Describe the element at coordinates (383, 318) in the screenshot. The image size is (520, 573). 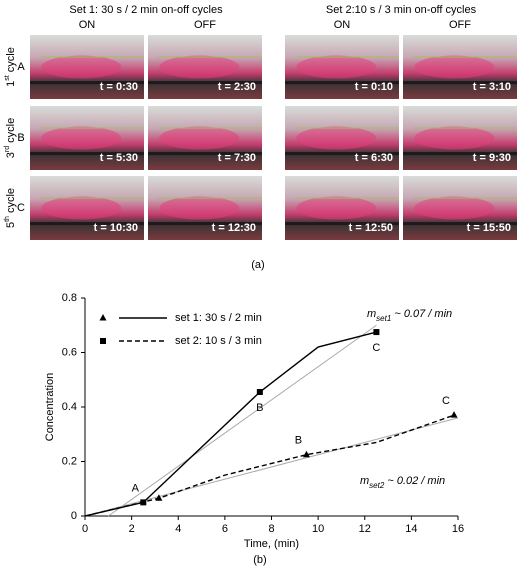
I see `slope-subscript: set1` at that location.